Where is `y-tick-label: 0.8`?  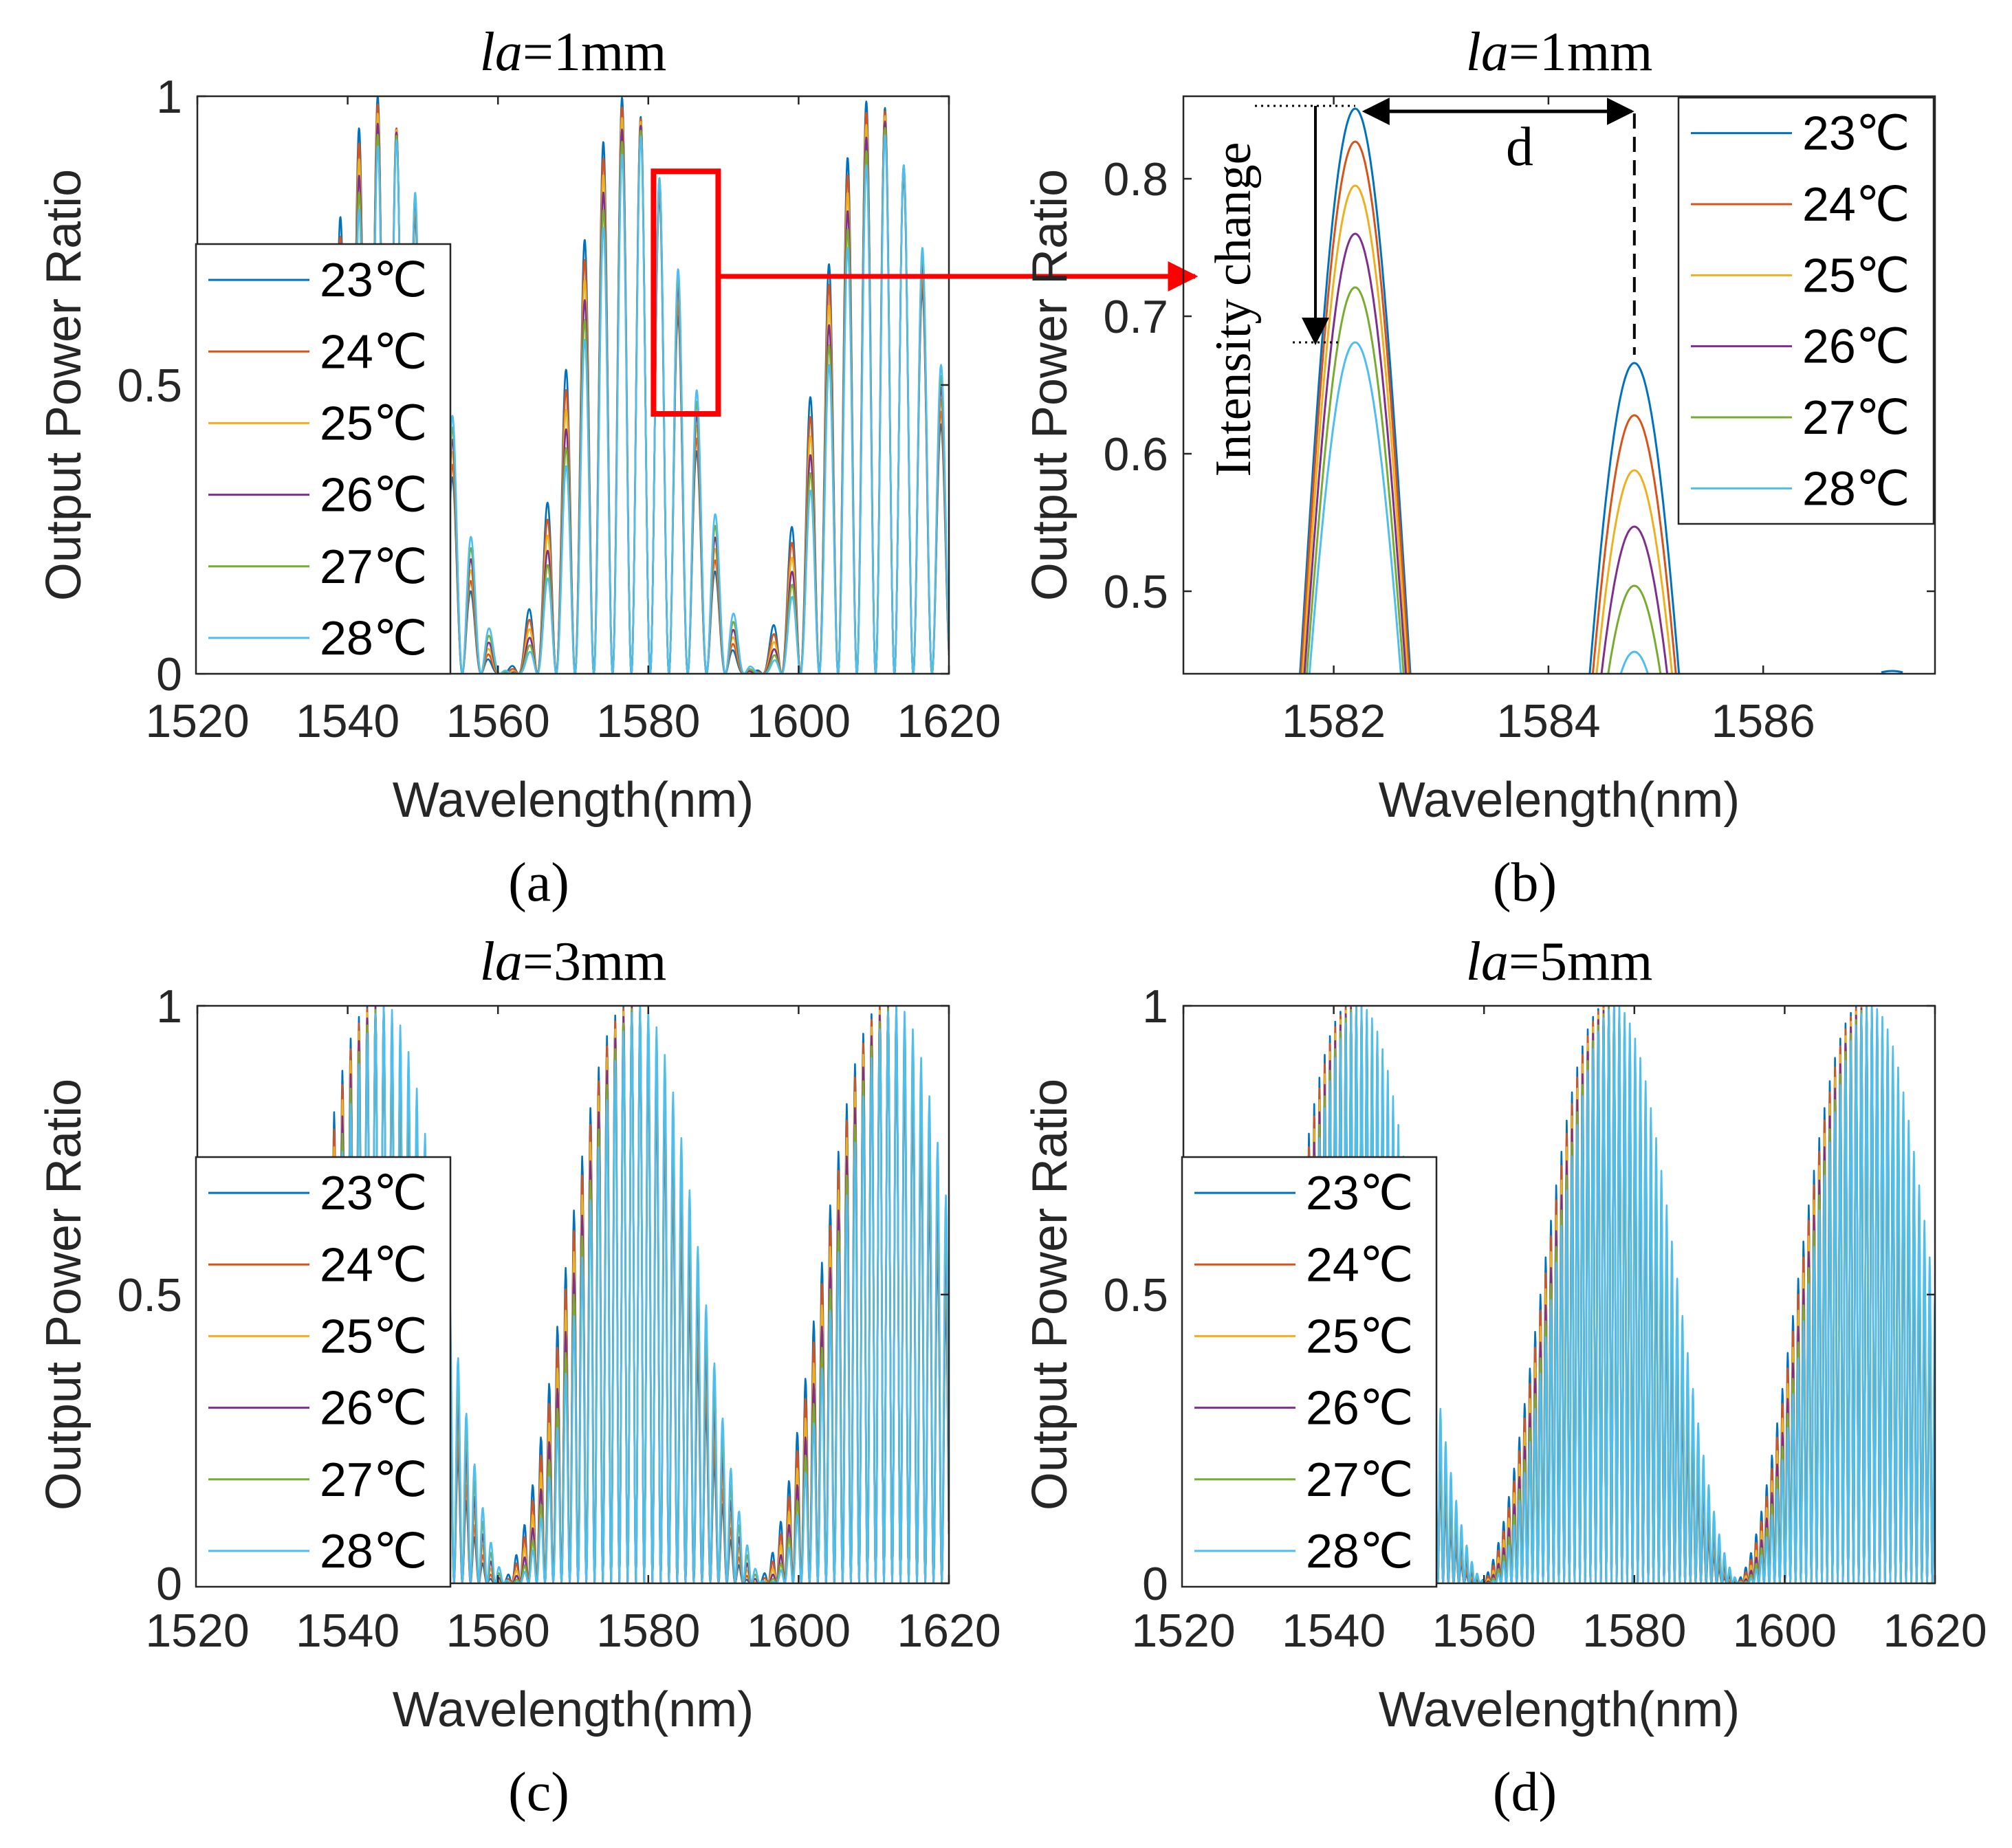 y-tick-label: 0.8 is located at coordinates (1135, 180).